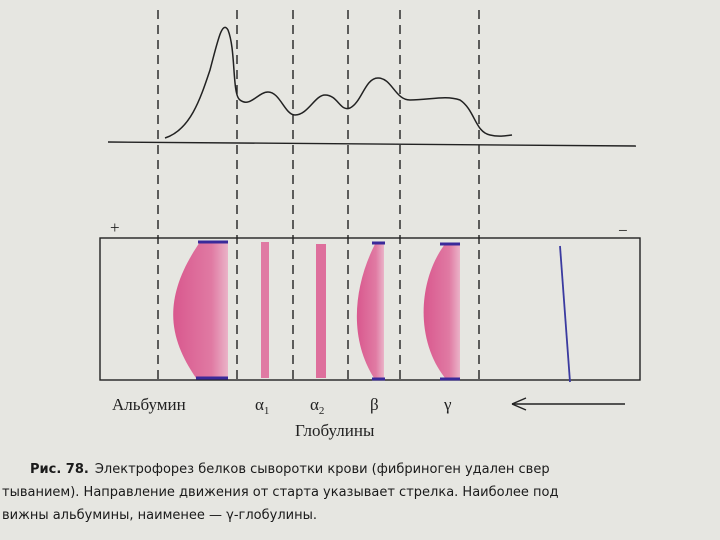 The height and width of the screenshot is (540, 720). I want to click on alpha1-label: α1, so click(262, 406).